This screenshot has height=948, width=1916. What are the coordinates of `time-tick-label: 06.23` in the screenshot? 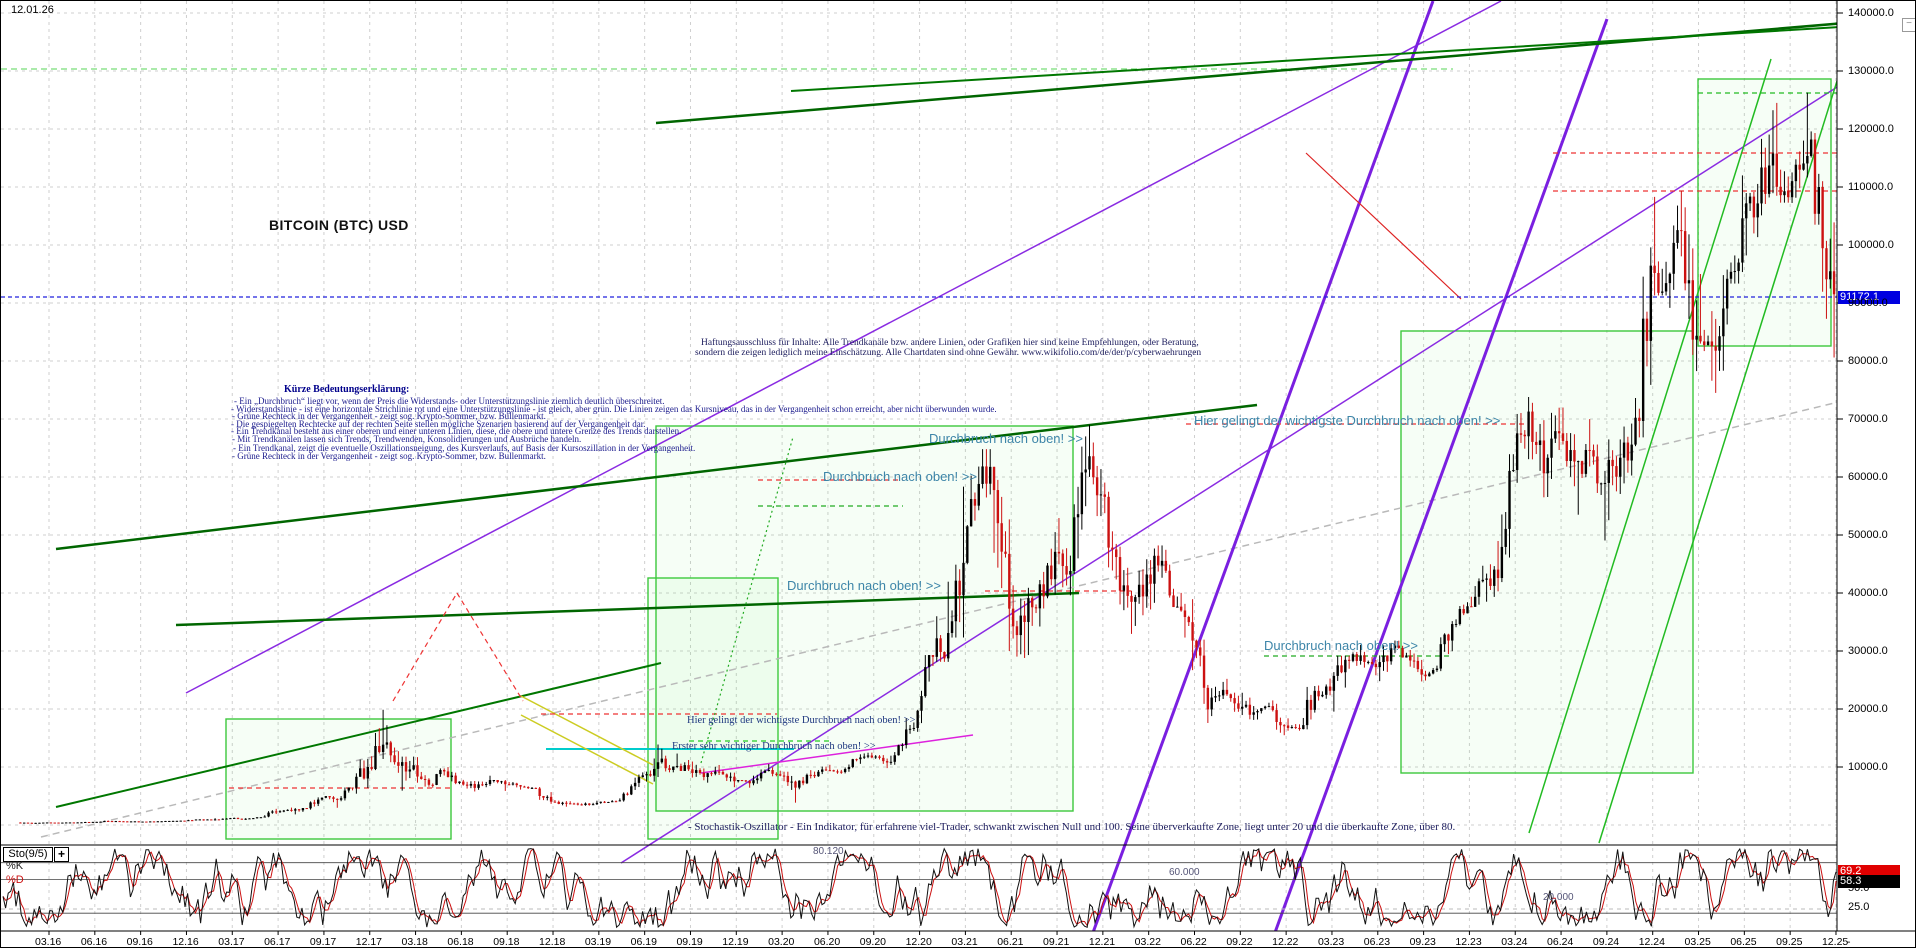 It's located at (1377, 942).